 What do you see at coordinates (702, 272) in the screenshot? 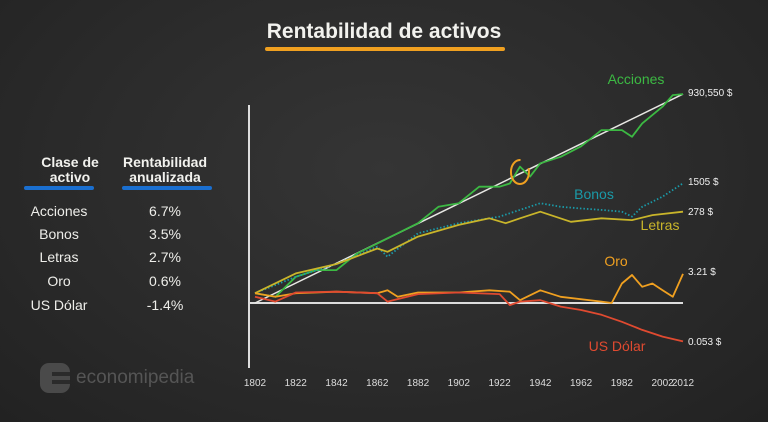
I see `end-value-label: 3.21 $` at bounding box center [702, 272].